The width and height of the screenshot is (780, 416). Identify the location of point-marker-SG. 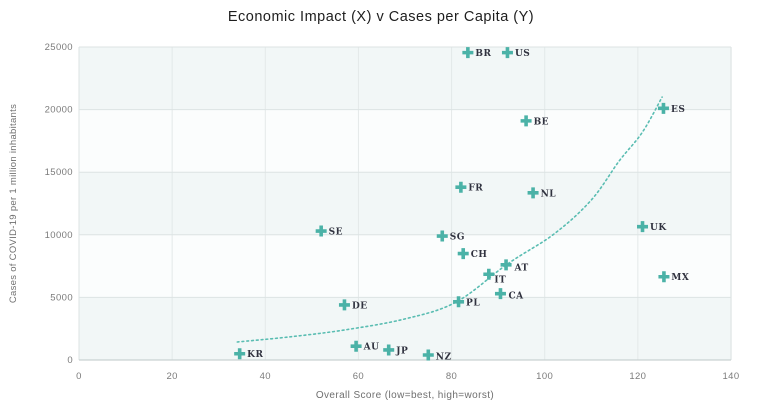
(442, 236).